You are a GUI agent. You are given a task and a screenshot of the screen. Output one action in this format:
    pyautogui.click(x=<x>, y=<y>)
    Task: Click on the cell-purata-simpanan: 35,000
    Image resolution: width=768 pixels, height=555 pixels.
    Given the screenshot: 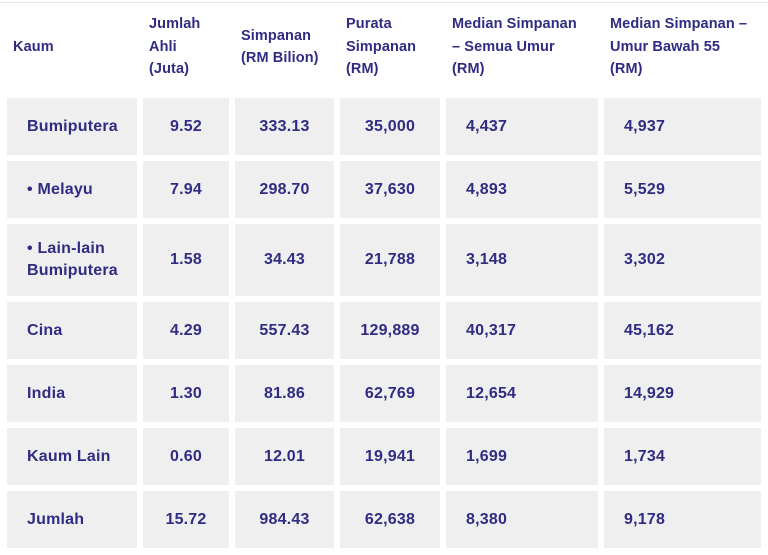 What is the action you would take?
    pyautogui.click(x=390, y=126)
    